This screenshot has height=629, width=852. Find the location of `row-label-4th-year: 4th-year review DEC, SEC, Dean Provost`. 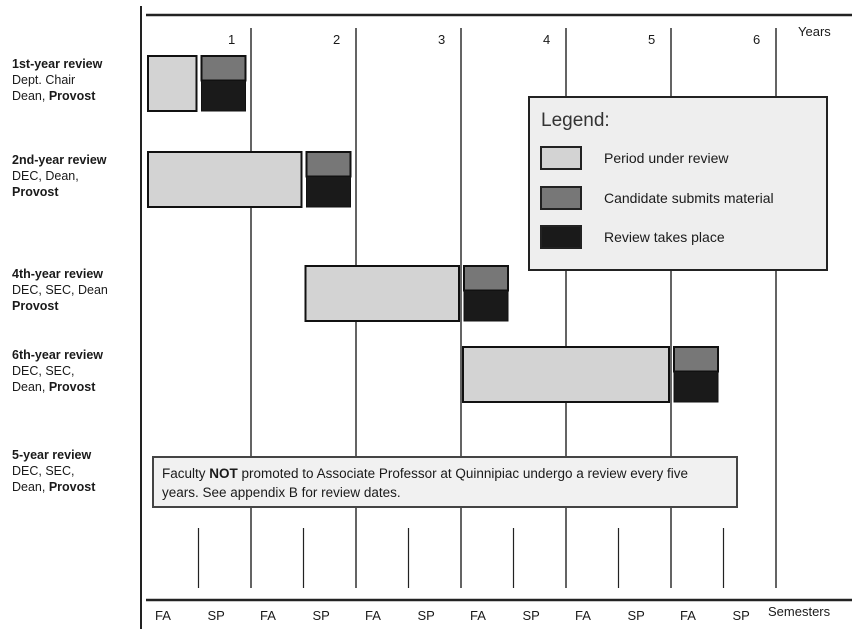

row-label-4th-year: 4th-year review DEC, SEC, Dean Provost is located at coordinates (76, 290).